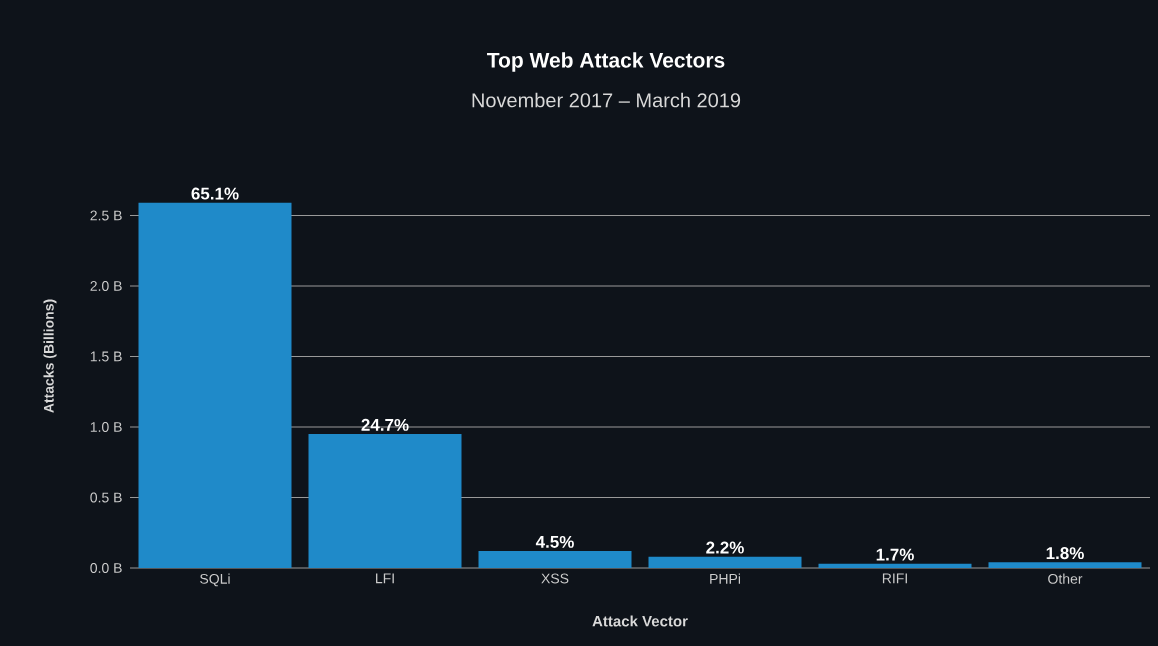 This screenshot has width=1158, height=646. Describe the element at coordinates (215, 580) in the screenshot. I see `x-tick-label: SQLi` at that location.